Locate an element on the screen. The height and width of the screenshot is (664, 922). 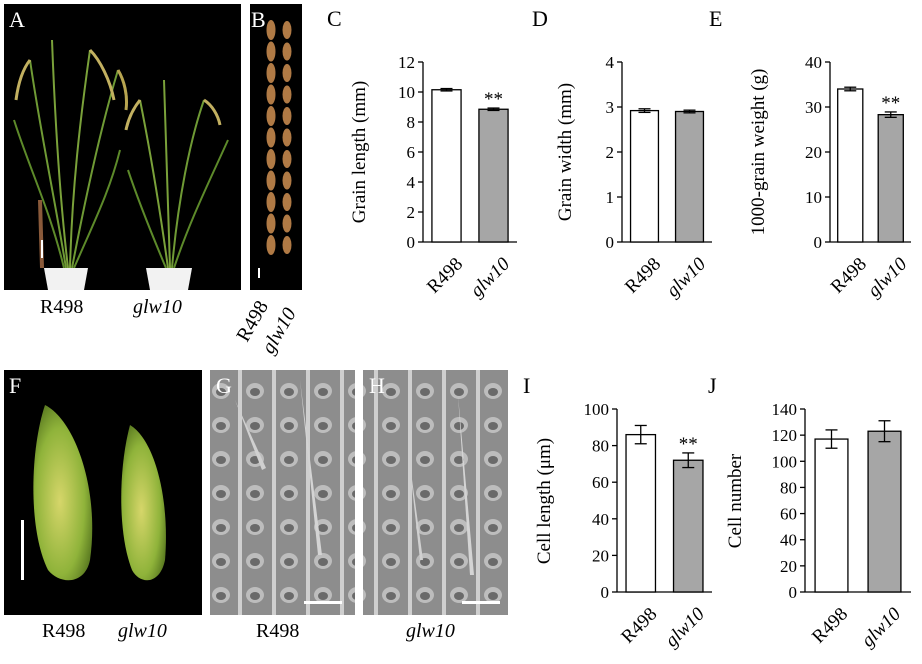
panel-letter-d: D is located at coordinates (540, 18).